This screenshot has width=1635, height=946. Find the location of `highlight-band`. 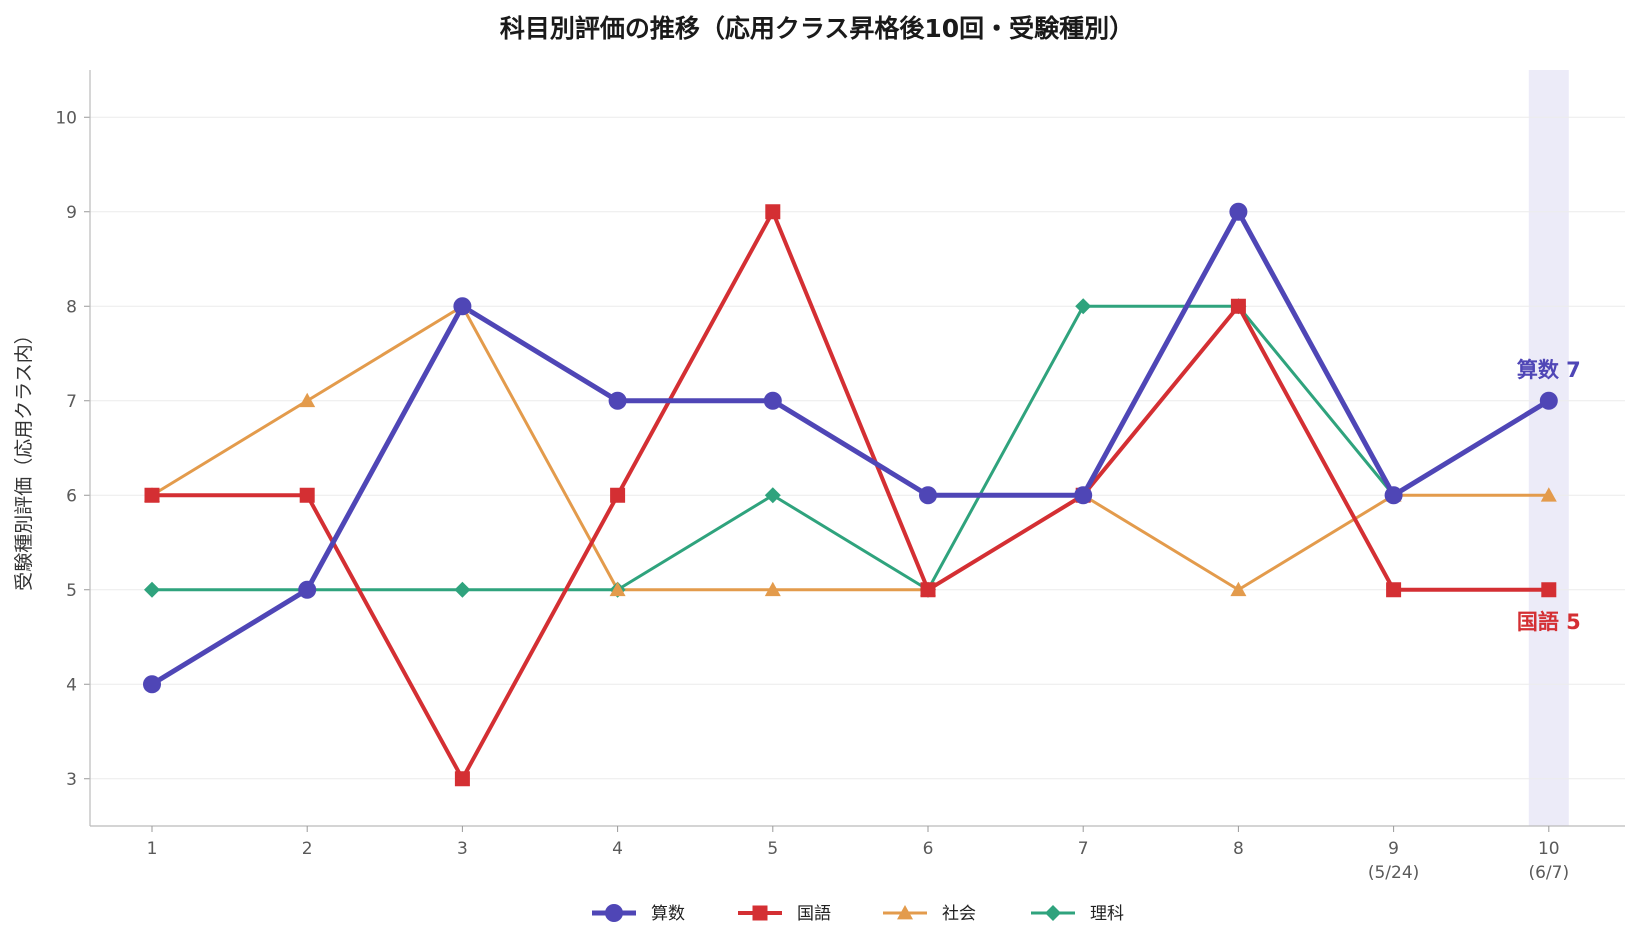

highlight-band is located at coordinates (1548, 448).